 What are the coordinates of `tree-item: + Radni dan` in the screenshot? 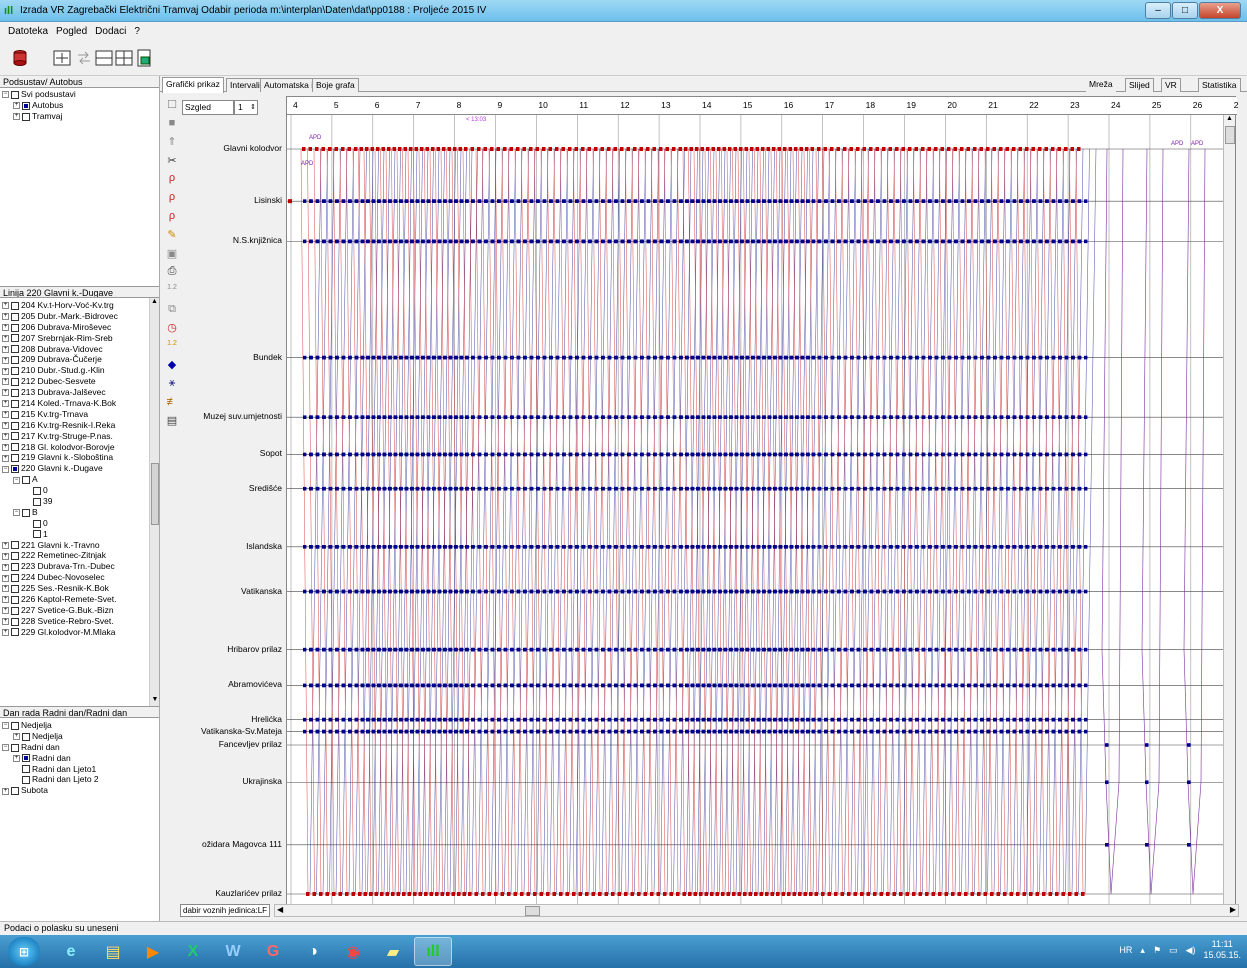 It's located at (79, 758).